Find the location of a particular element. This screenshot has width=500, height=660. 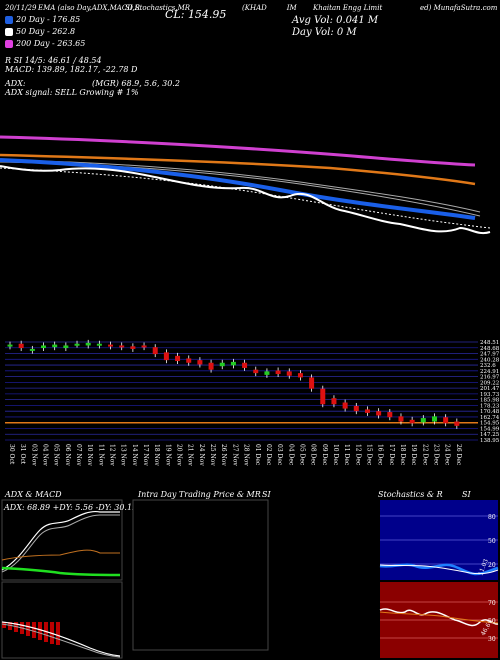

ma-20-swatch is located at coordinates (9, 19).